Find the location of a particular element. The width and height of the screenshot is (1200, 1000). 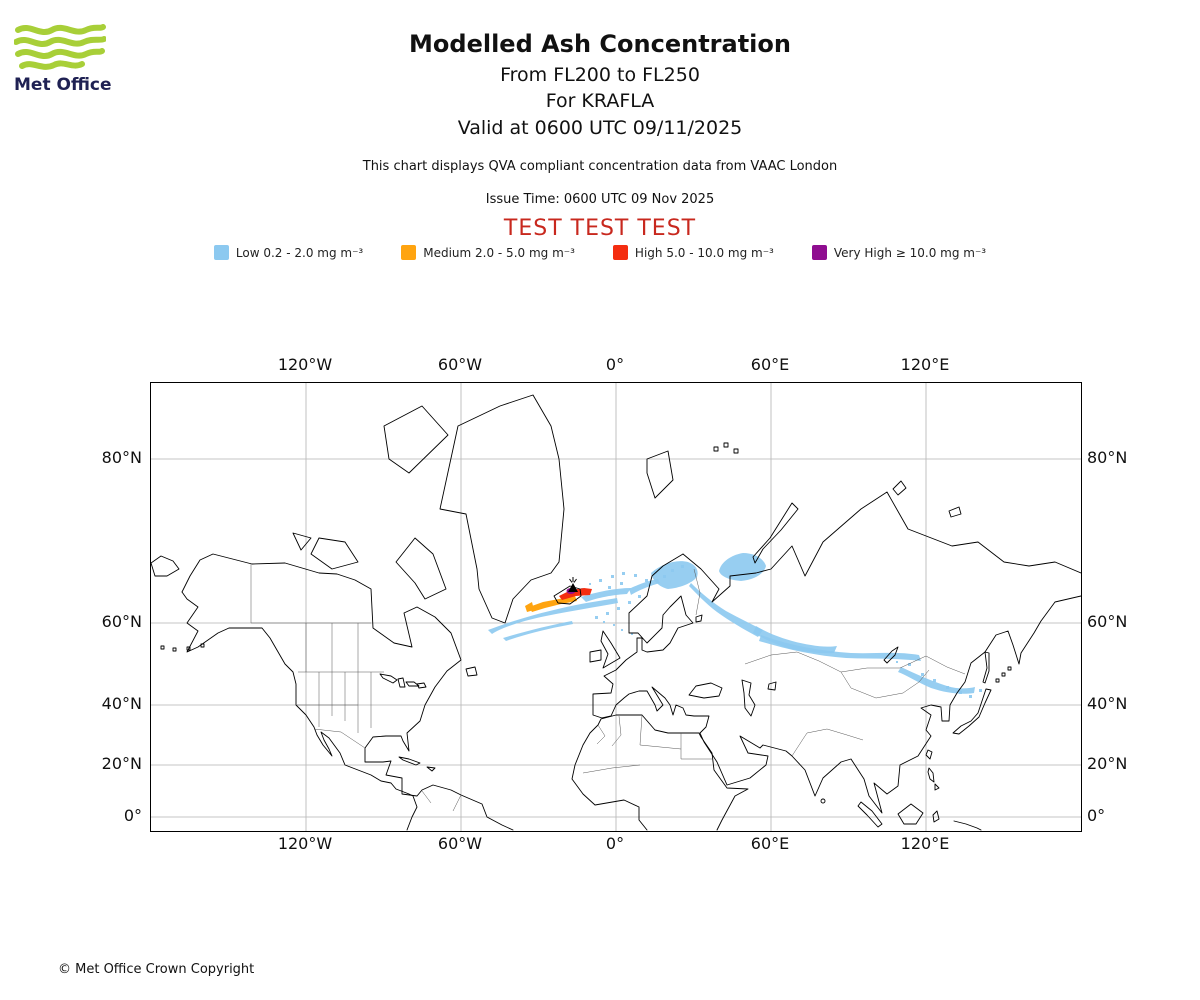

coast-africa is located at coordinates (660, 772).